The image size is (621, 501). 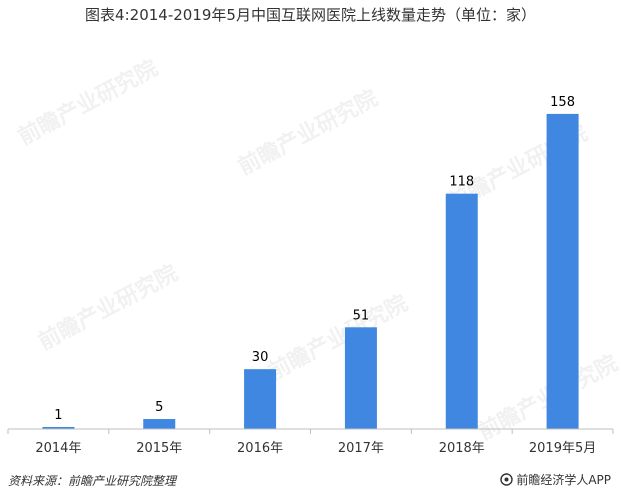 I want to click on value-label-4: 51, so click(x=361, y=315).